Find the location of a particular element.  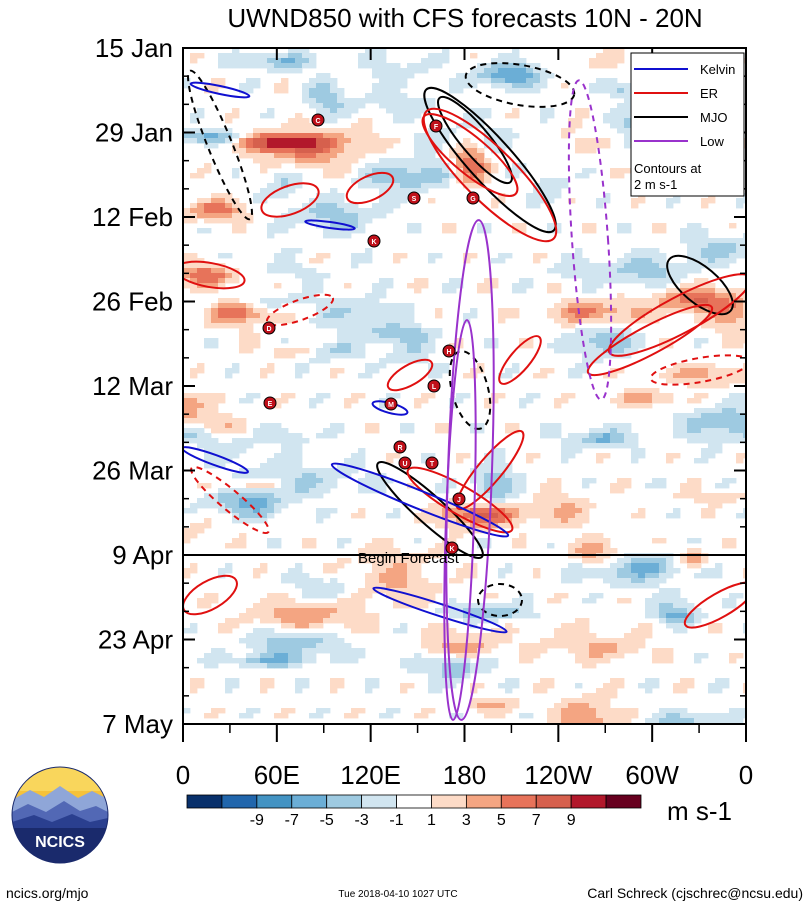

begin-forecast-label: Begin Forecast is located at coordinates (409, 558).